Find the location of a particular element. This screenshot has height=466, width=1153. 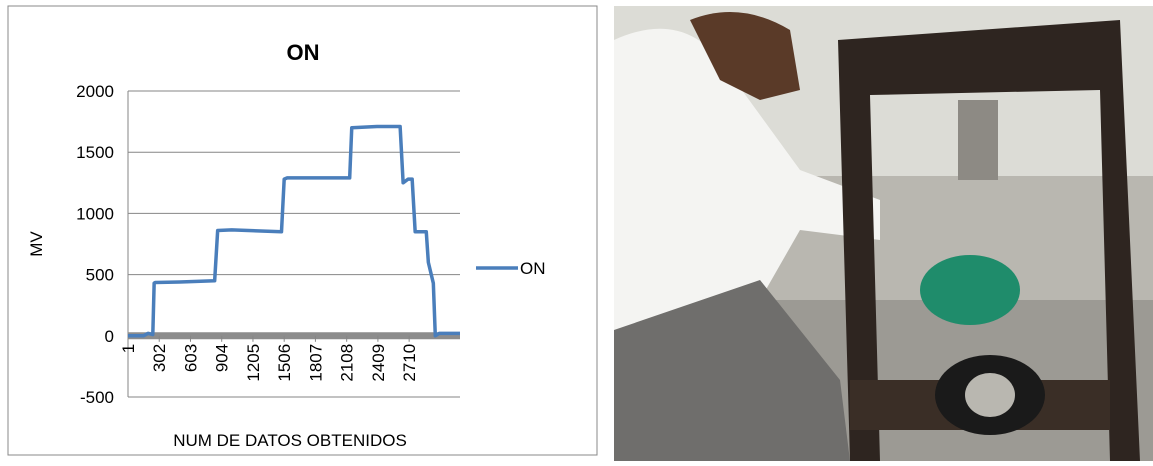

y-tick-label: 0 is located at coordinates (109, 336).